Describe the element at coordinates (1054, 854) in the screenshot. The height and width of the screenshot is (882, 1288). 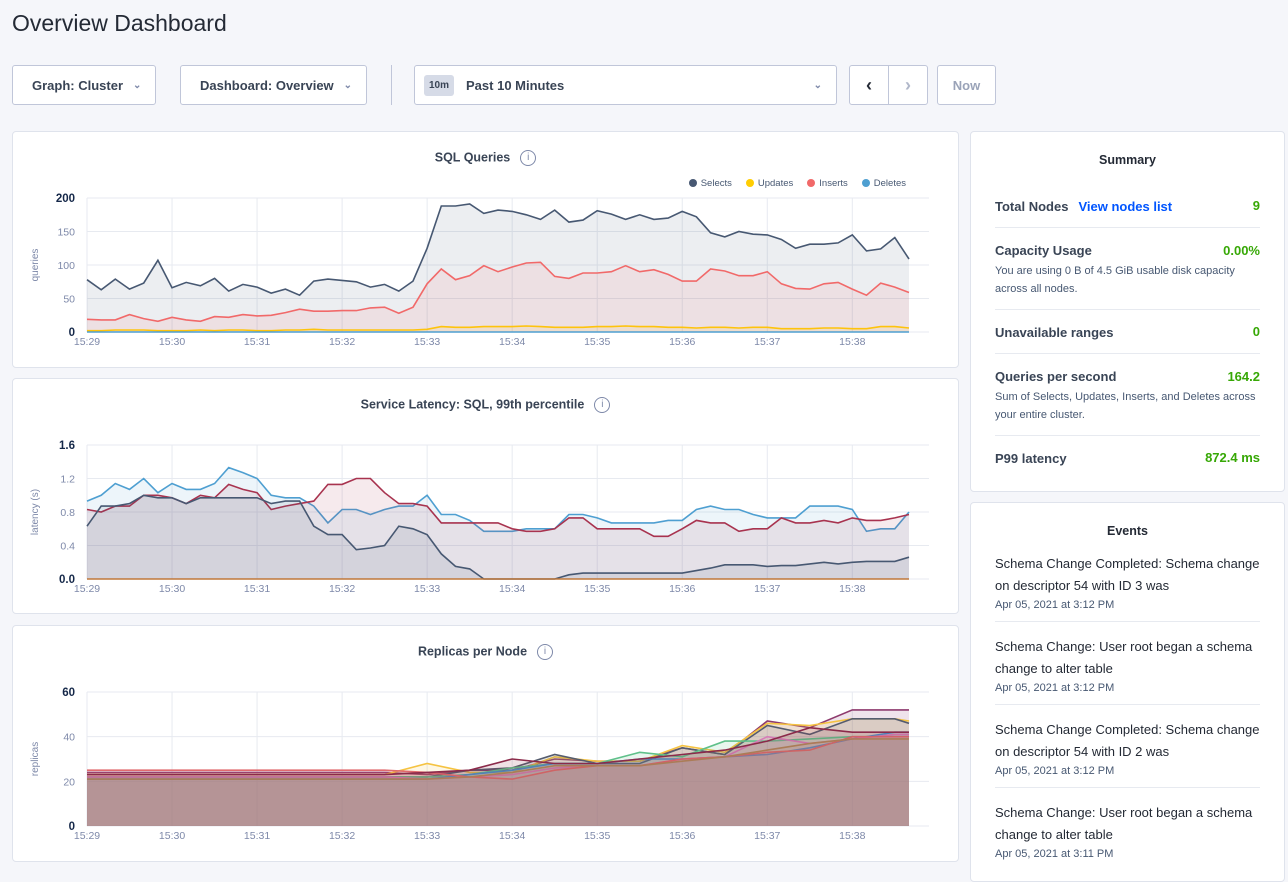
I see `event-date: Apr 05, 2021 at 3:11 PM` at that location.